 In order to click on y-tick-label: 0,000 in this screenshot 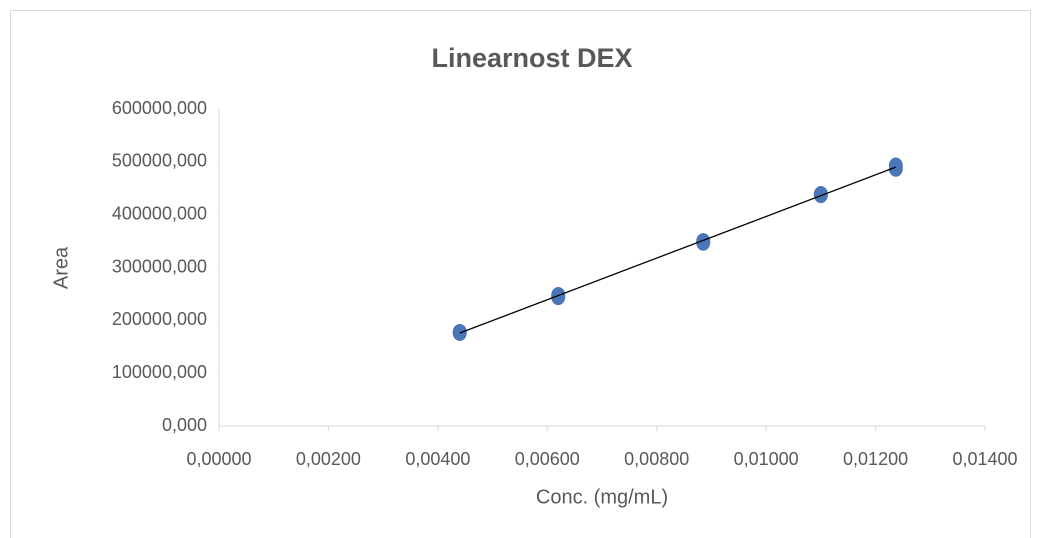, I will do `click(184, 425)`.